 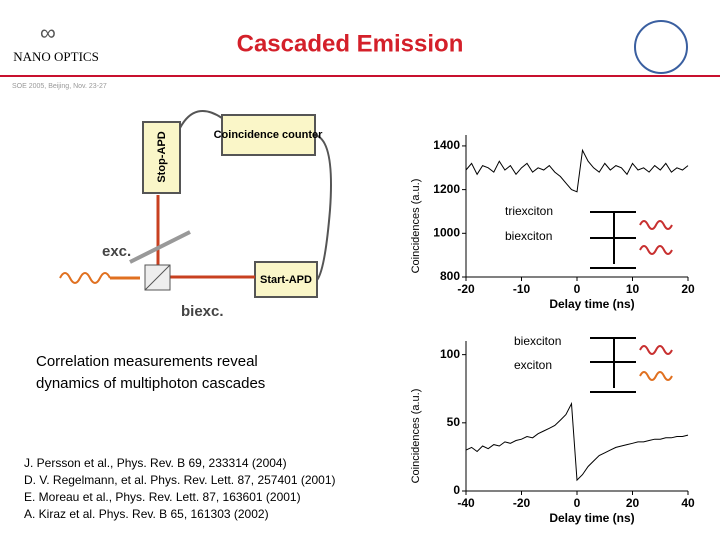 What do you see at coordinates (85, 278) in the screenshot?
I see `wave` at bounding box center [85, 278].